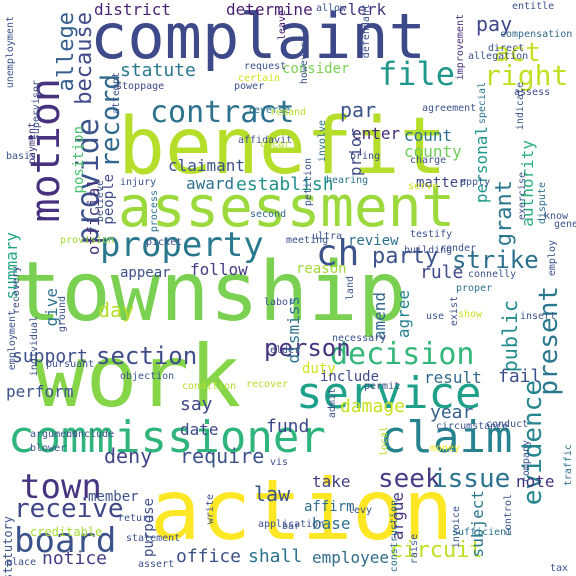 The image size is (576, 576). Describe the element at coordinates (61, 487) in the screenshot. I see `word-town: town` at that location.